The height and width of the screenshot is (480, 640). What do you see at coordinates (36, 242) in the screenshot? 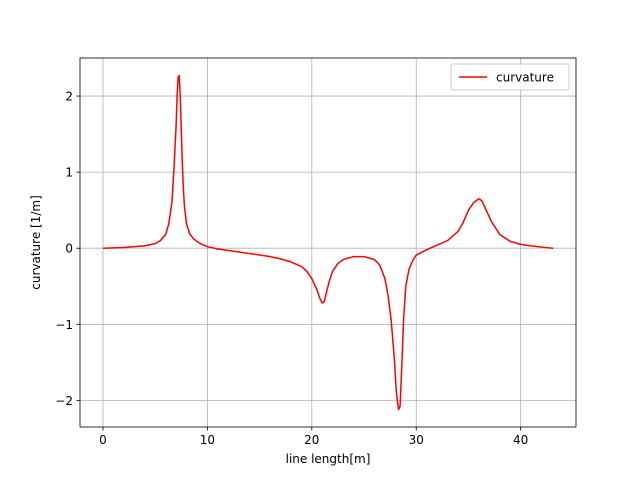
I see `y-axis-label: curvature [1/m]` at bounding box center [36, 242].